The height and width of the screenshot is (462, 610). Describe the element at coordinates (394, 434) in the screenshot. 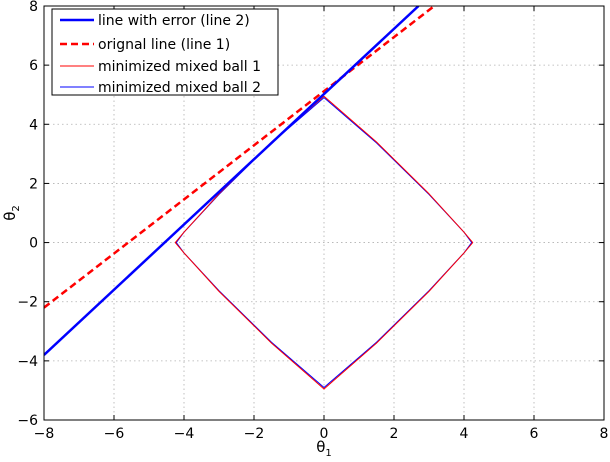

I see `x-tick-label: 2` at that location.